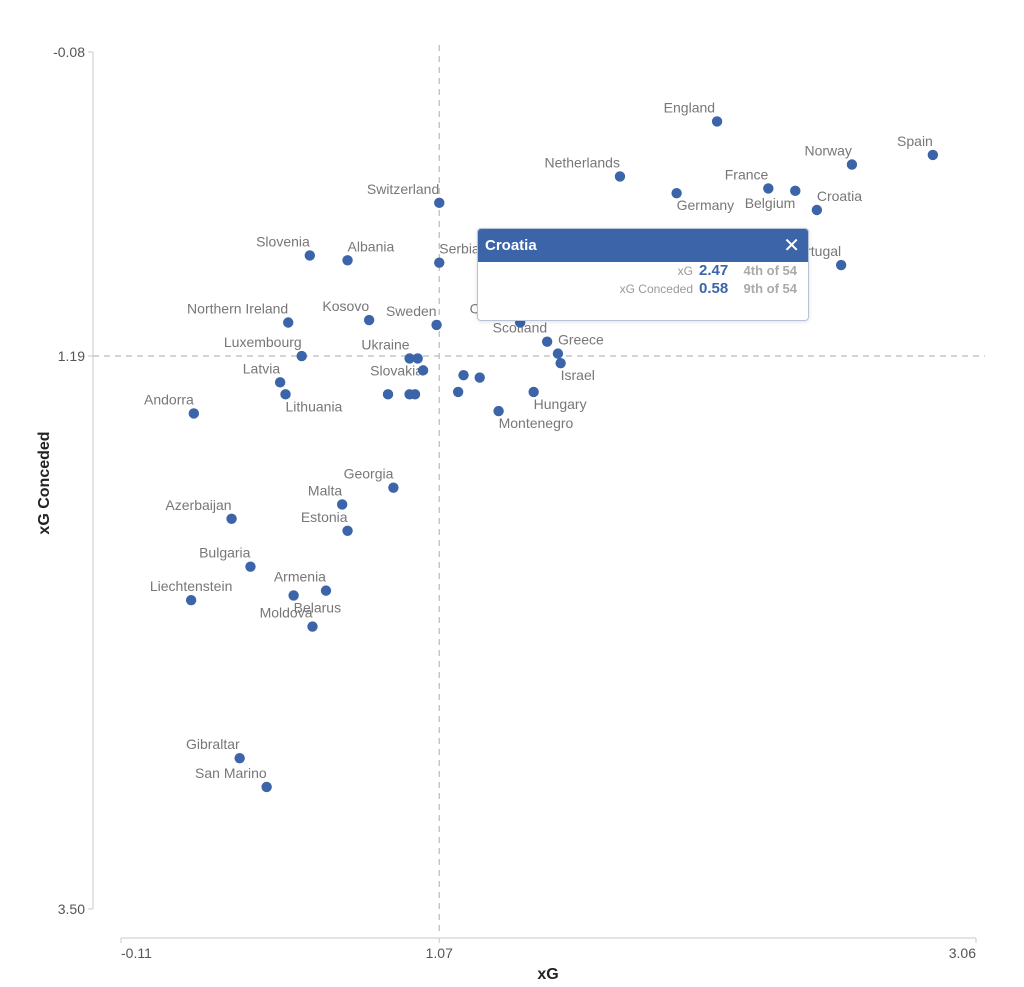 Image resolution: width=1024 pixels, height=987 pixels. I want to click on label-hungary: Hungary, so click(560, 404).